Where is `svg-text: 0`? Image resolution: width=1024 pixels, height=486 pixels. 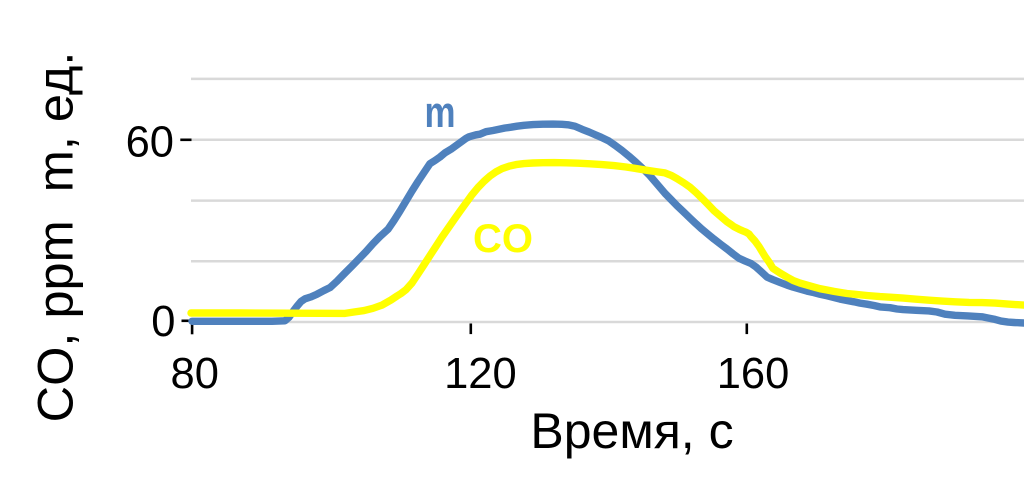
svg-text: 0 is located at coordinates (163, 322).